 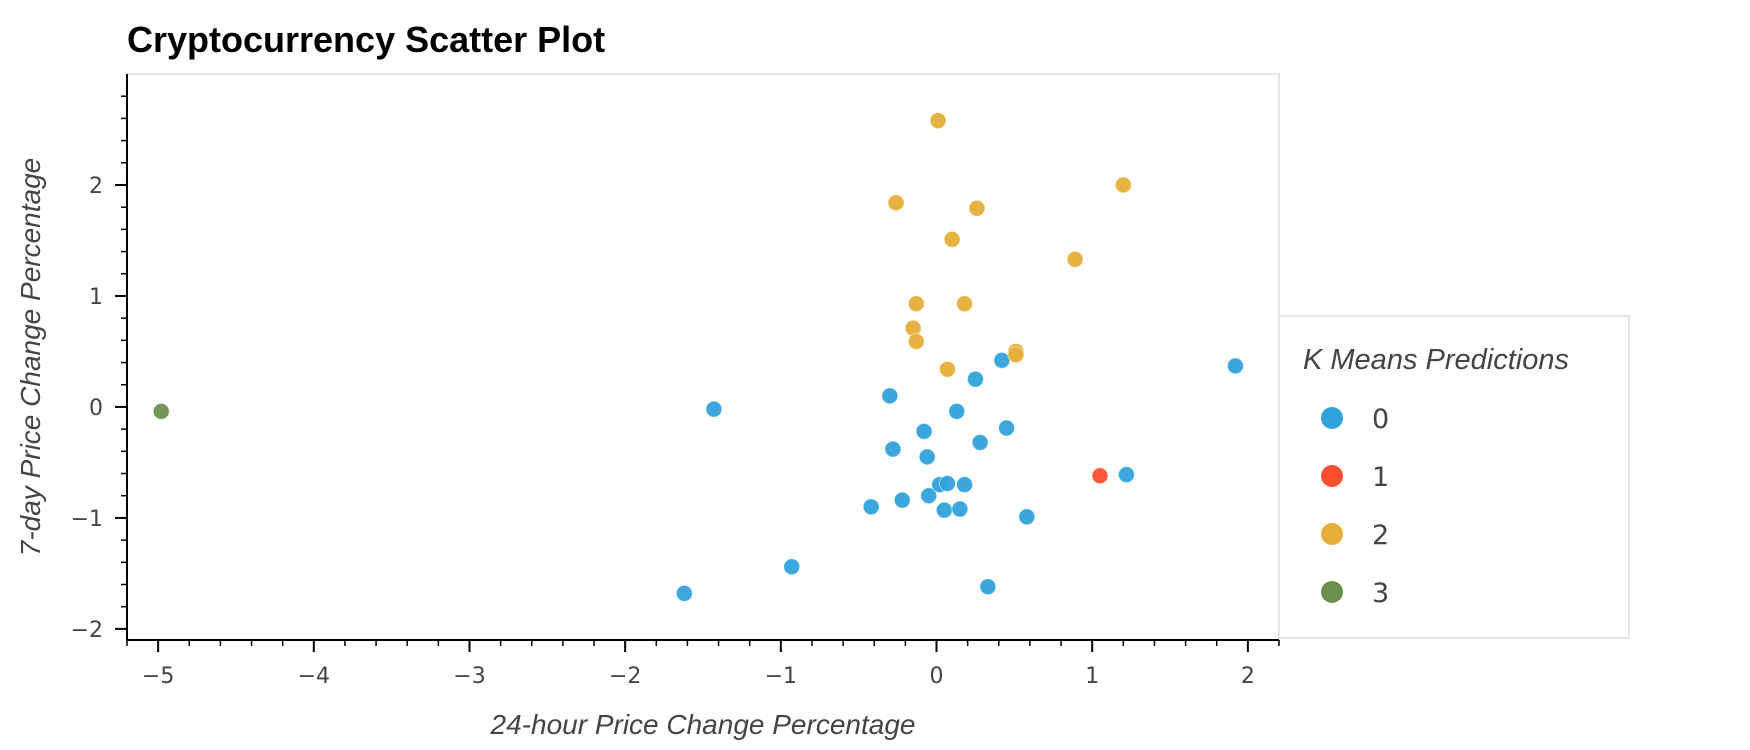 What do you see at coordinates (1380, 535) in the screenshot?
I see `legend-label-2: 2` at bounding box center [1380, 535].